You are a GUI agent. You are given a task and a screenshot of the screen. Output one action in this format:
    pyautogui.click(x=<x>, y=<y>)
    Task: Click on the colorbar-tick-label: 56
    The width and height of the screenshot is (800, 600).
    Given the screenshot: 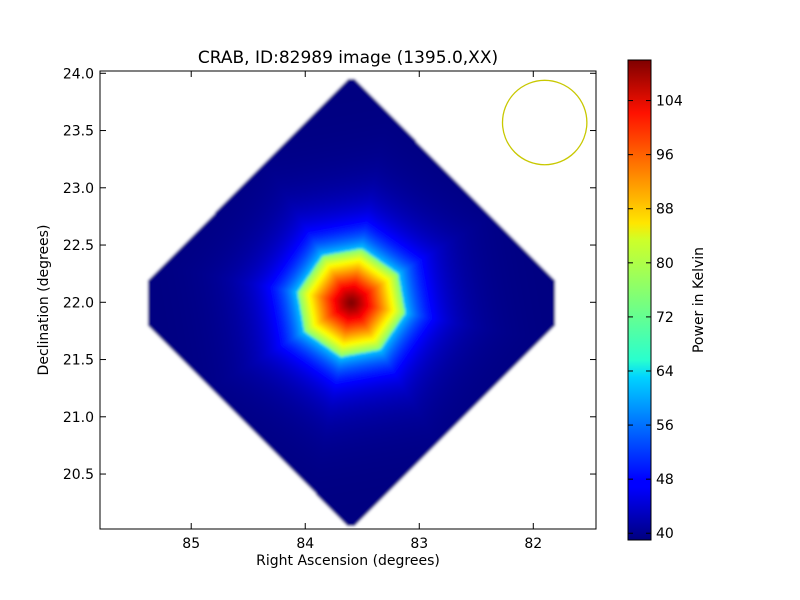 What is the action you would take?
    pyautogui.click(x=665, y=426)
    